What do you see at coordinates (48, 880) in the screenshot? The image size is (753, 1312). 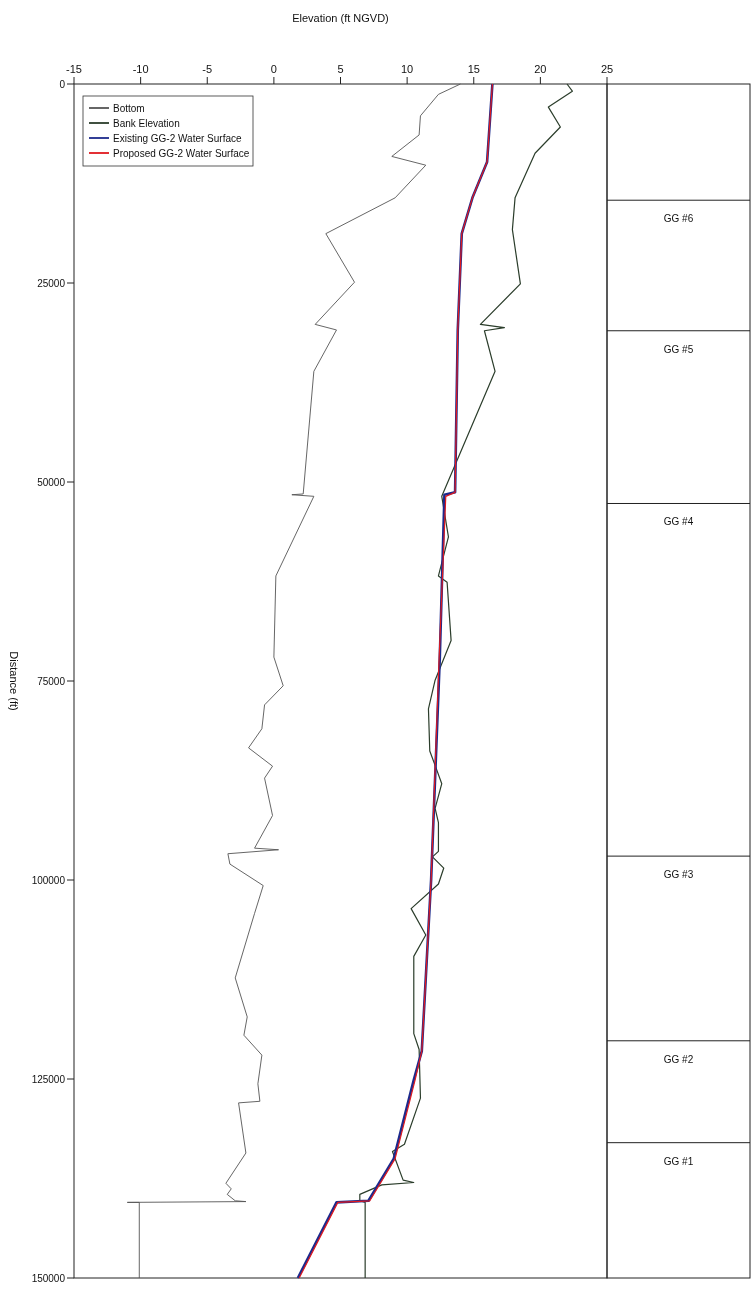 I see `y-tick-label: 100000` at bounding box center [48, 880].